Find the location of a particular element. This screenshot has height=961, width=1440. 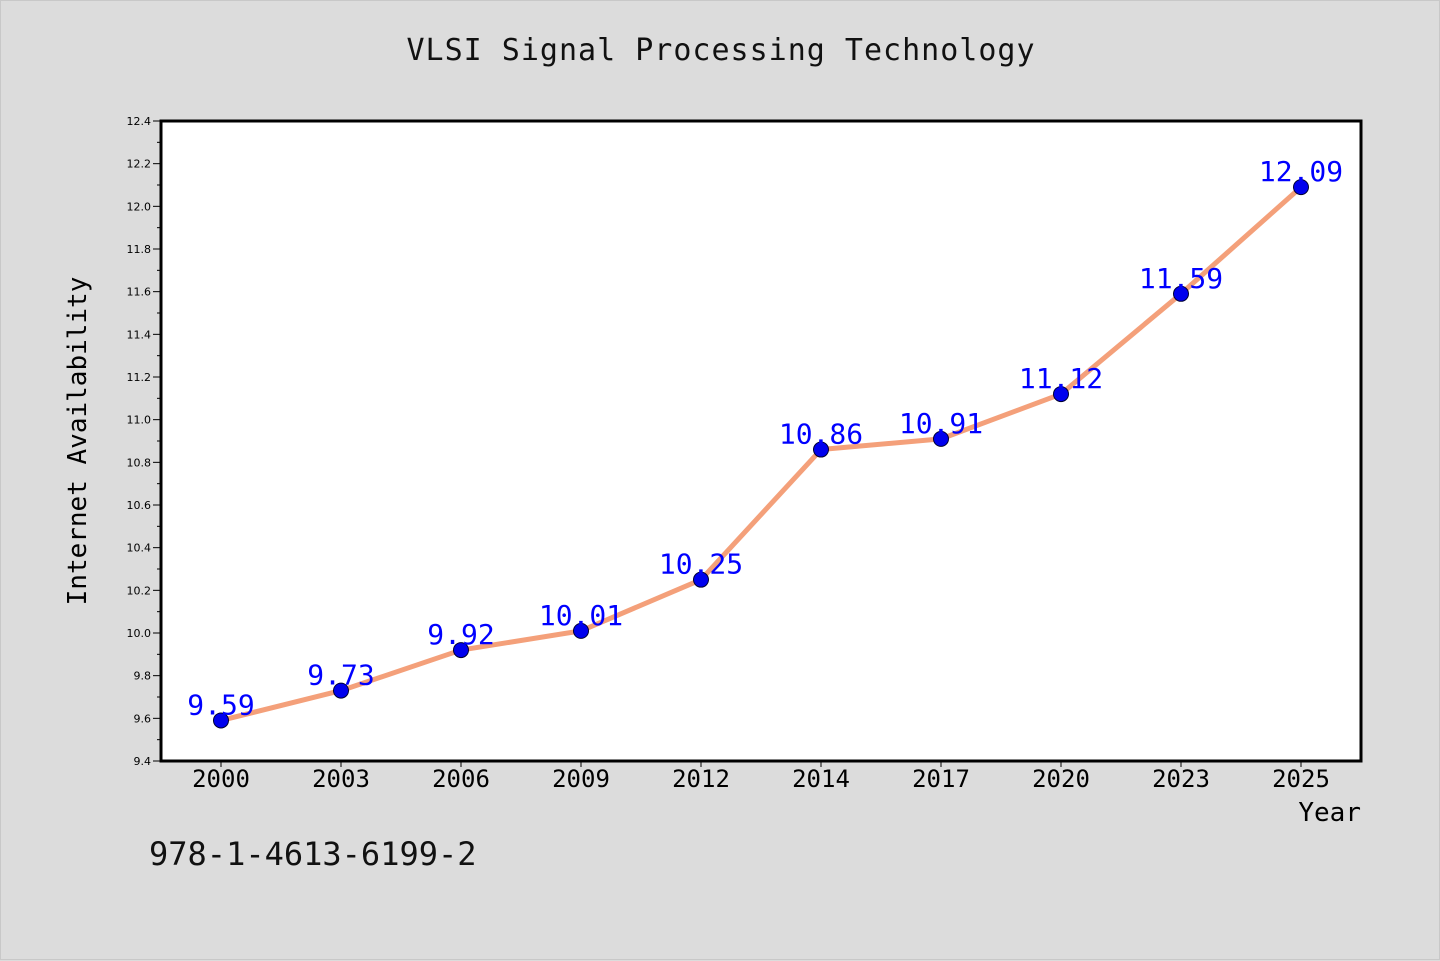

data-label: 10.01 is located at coordinates (581, 615).